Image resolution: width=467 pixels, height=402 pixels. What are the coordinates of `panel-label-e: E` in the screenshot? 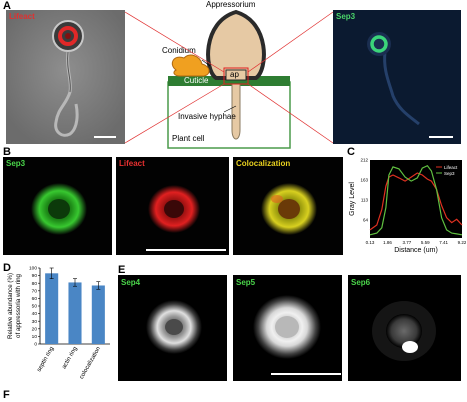 It's located at (122, 270).